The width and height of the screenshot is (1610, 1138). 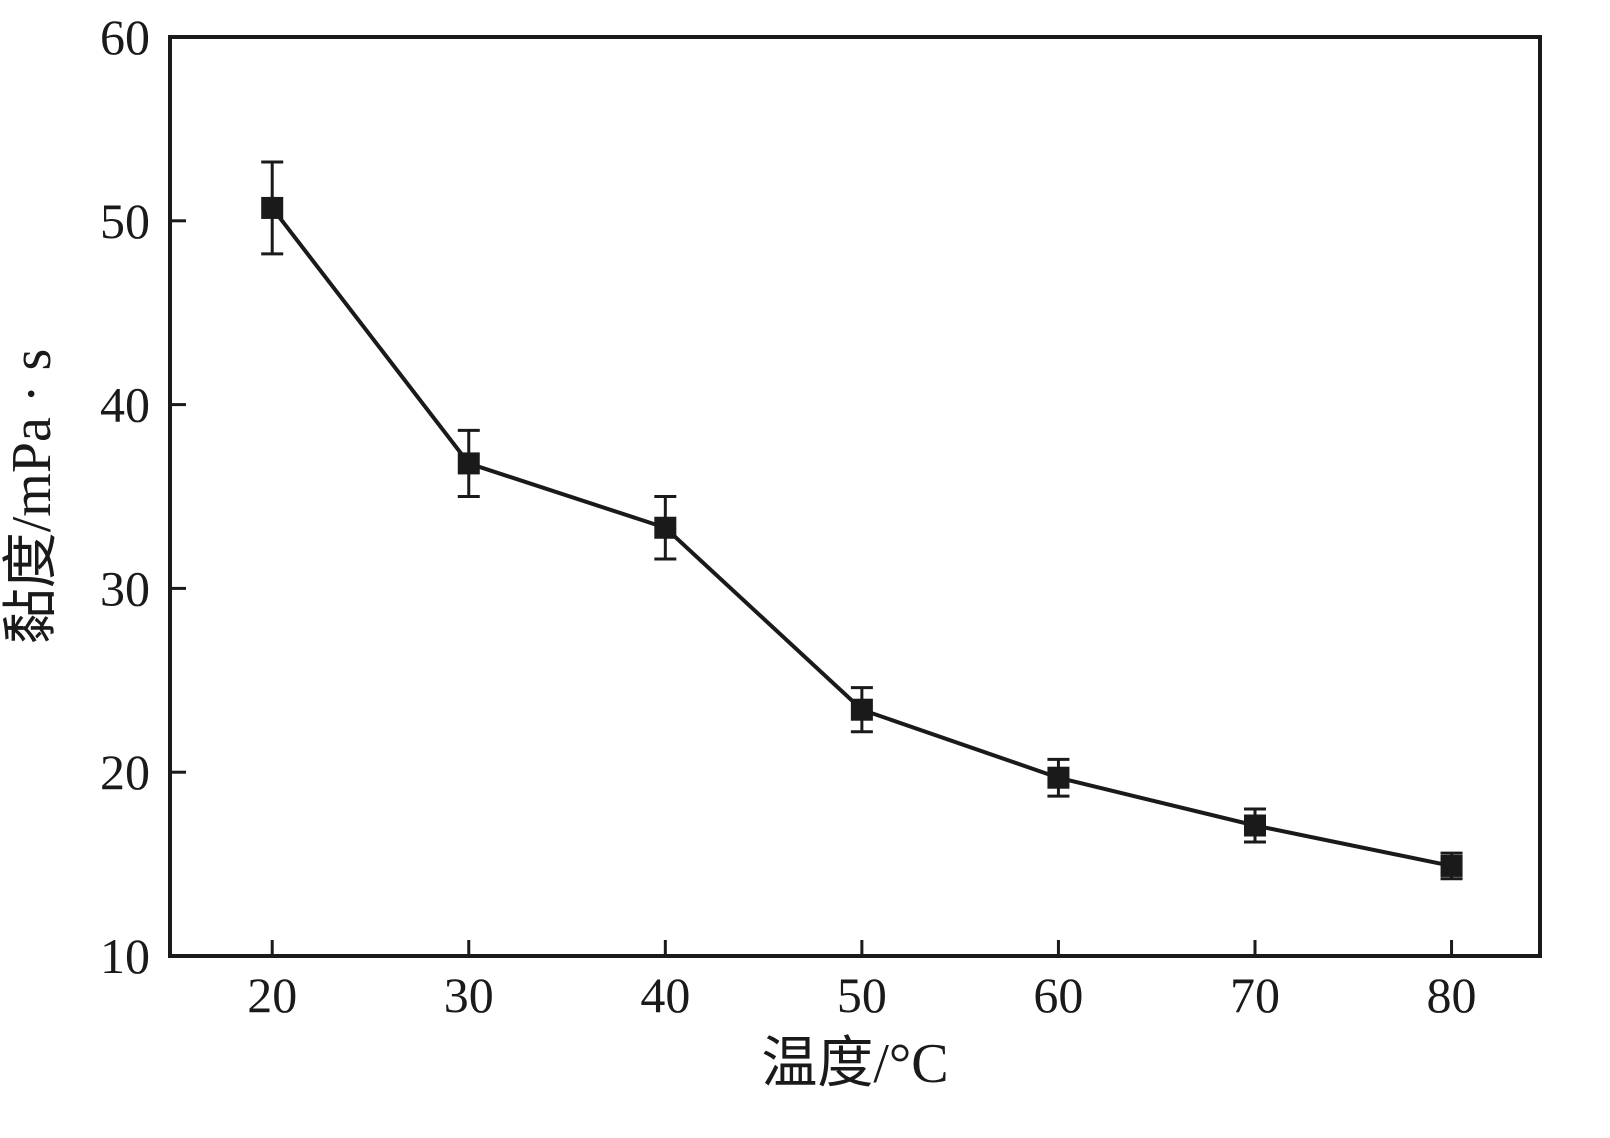 What do you see at coordinates (125, 405) in the screenshot?
I see `y-tick-label: 40` at bounding box center [125, 405].